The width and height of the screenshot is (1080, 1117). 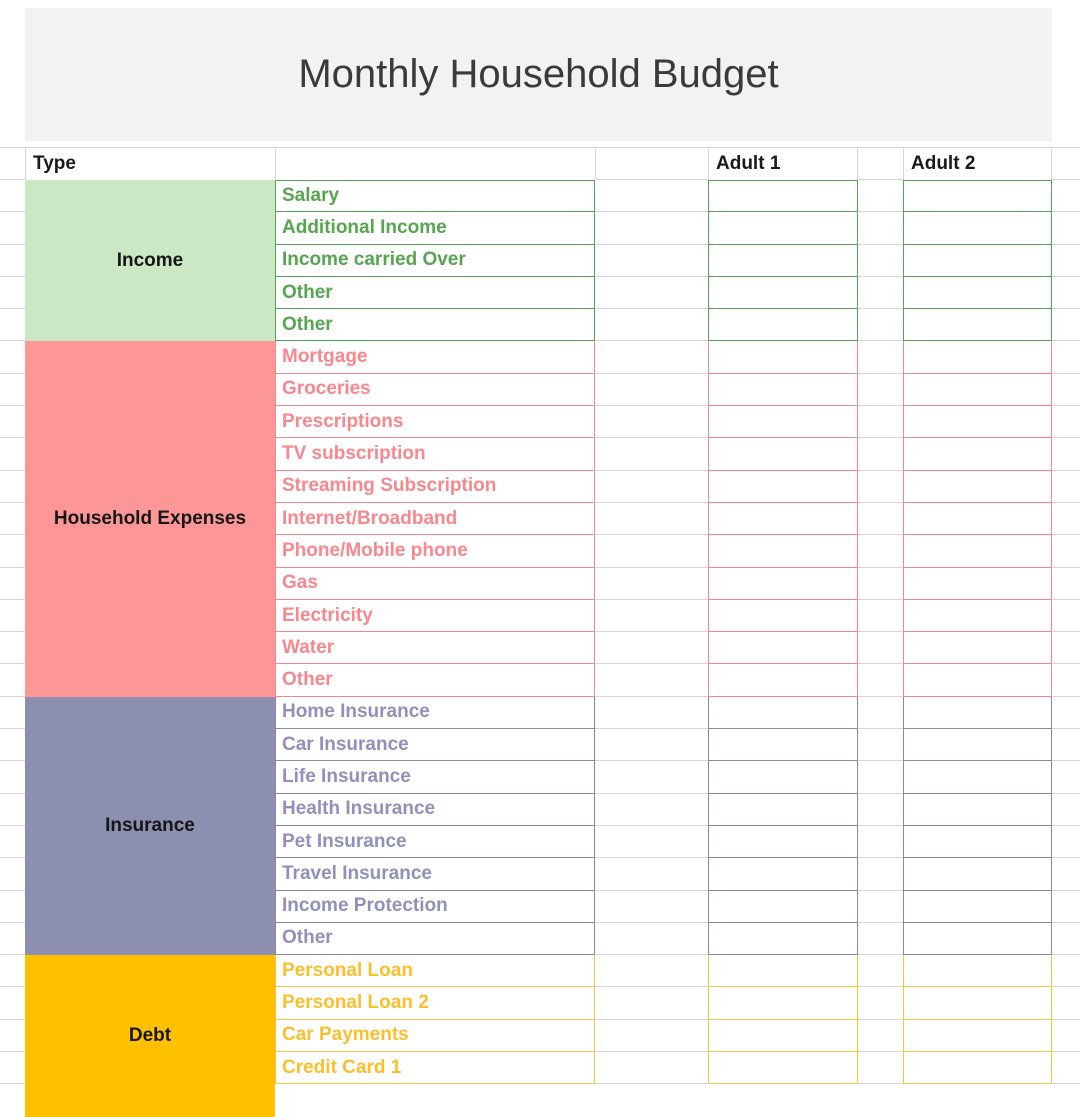 What do you see at coordinates (435, 777) in the screenshot?
I see `item-cell: Life Insurance` at bounding box center [435, 777].